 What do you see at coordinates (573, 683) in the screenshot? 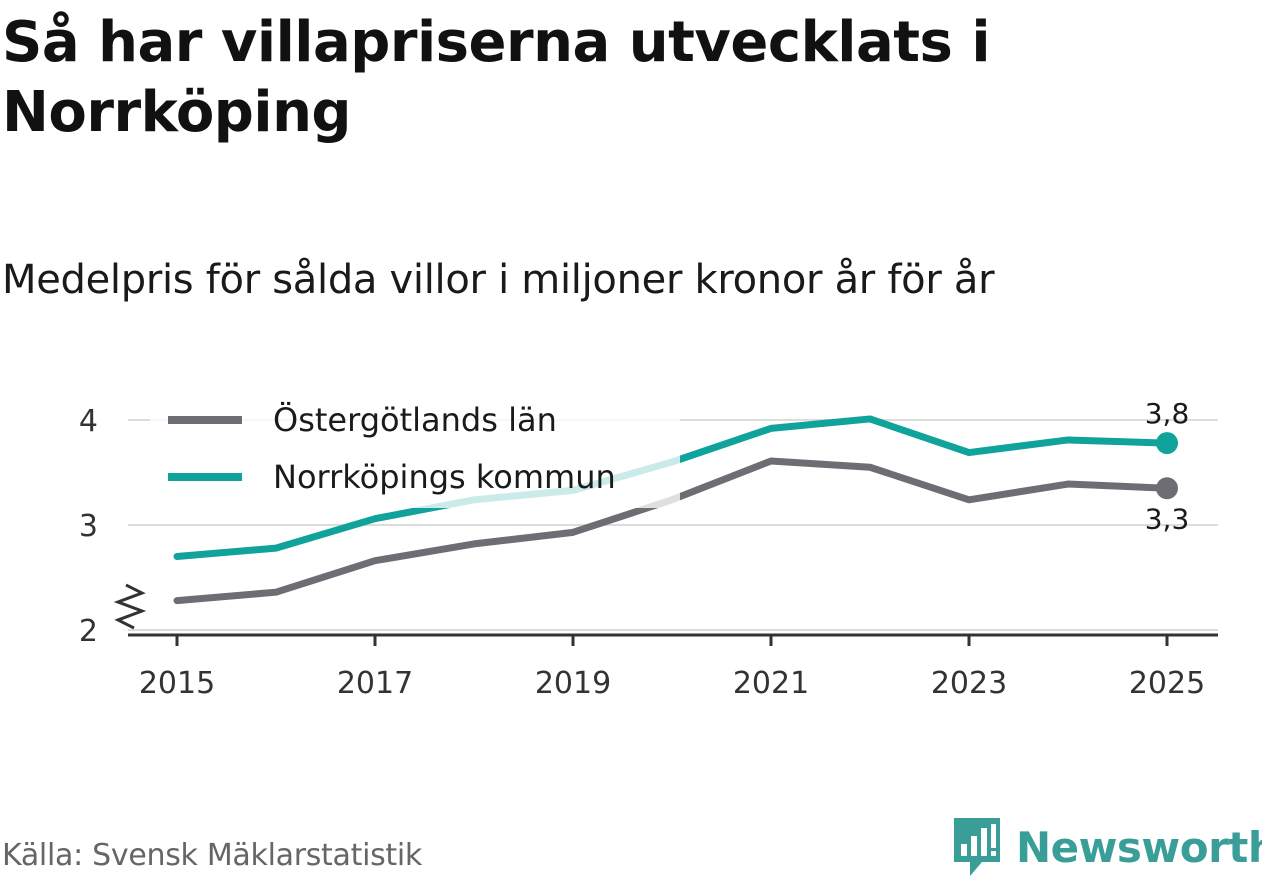
I see `x-tick-label: 2019` at bounding box center [573, 683].